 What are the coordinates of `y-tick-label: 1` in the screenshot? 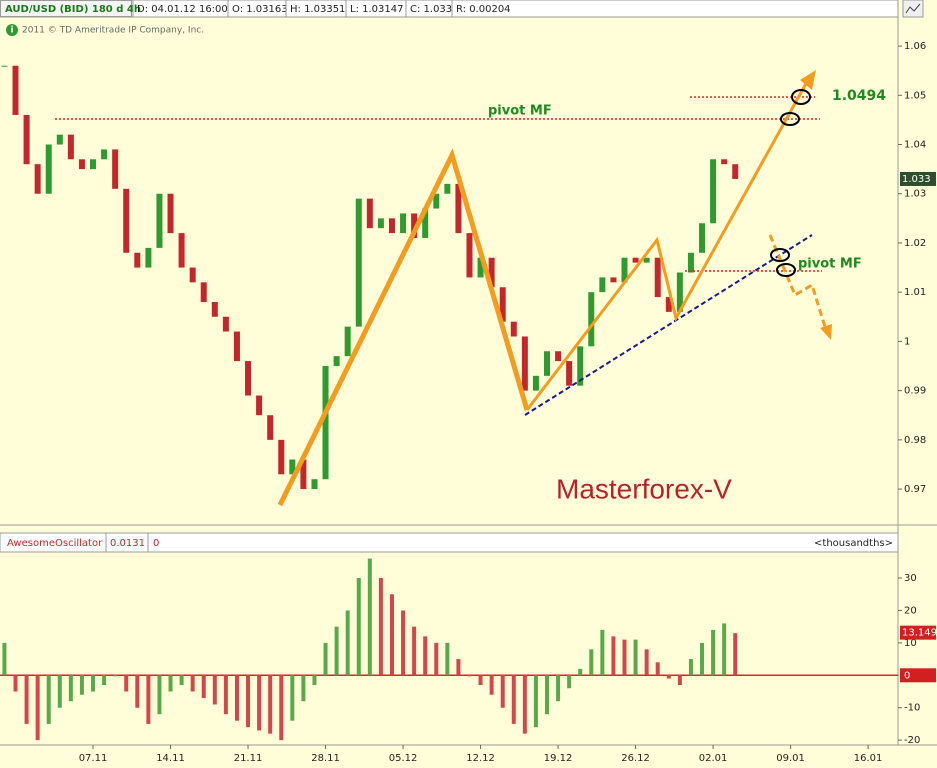 It's located at (907, 341).